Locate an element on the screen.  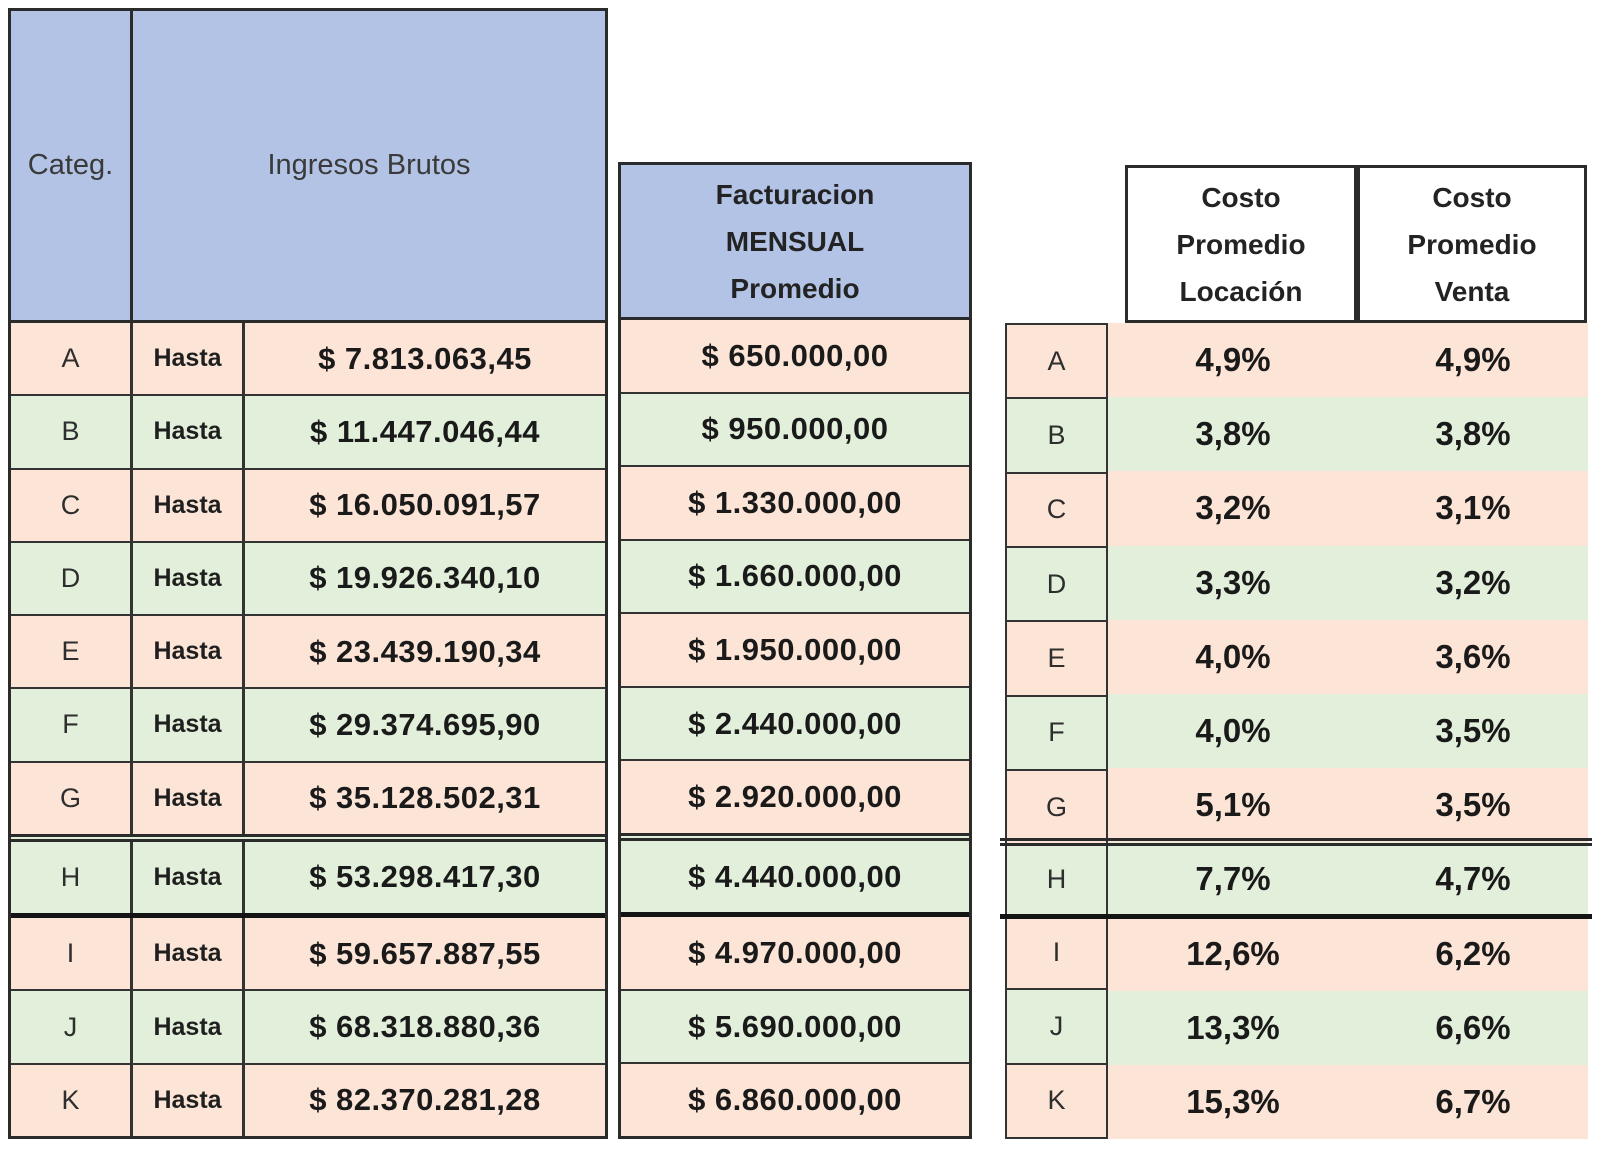
locacion-value: 4,9% is located at coordinates (1233, 360).